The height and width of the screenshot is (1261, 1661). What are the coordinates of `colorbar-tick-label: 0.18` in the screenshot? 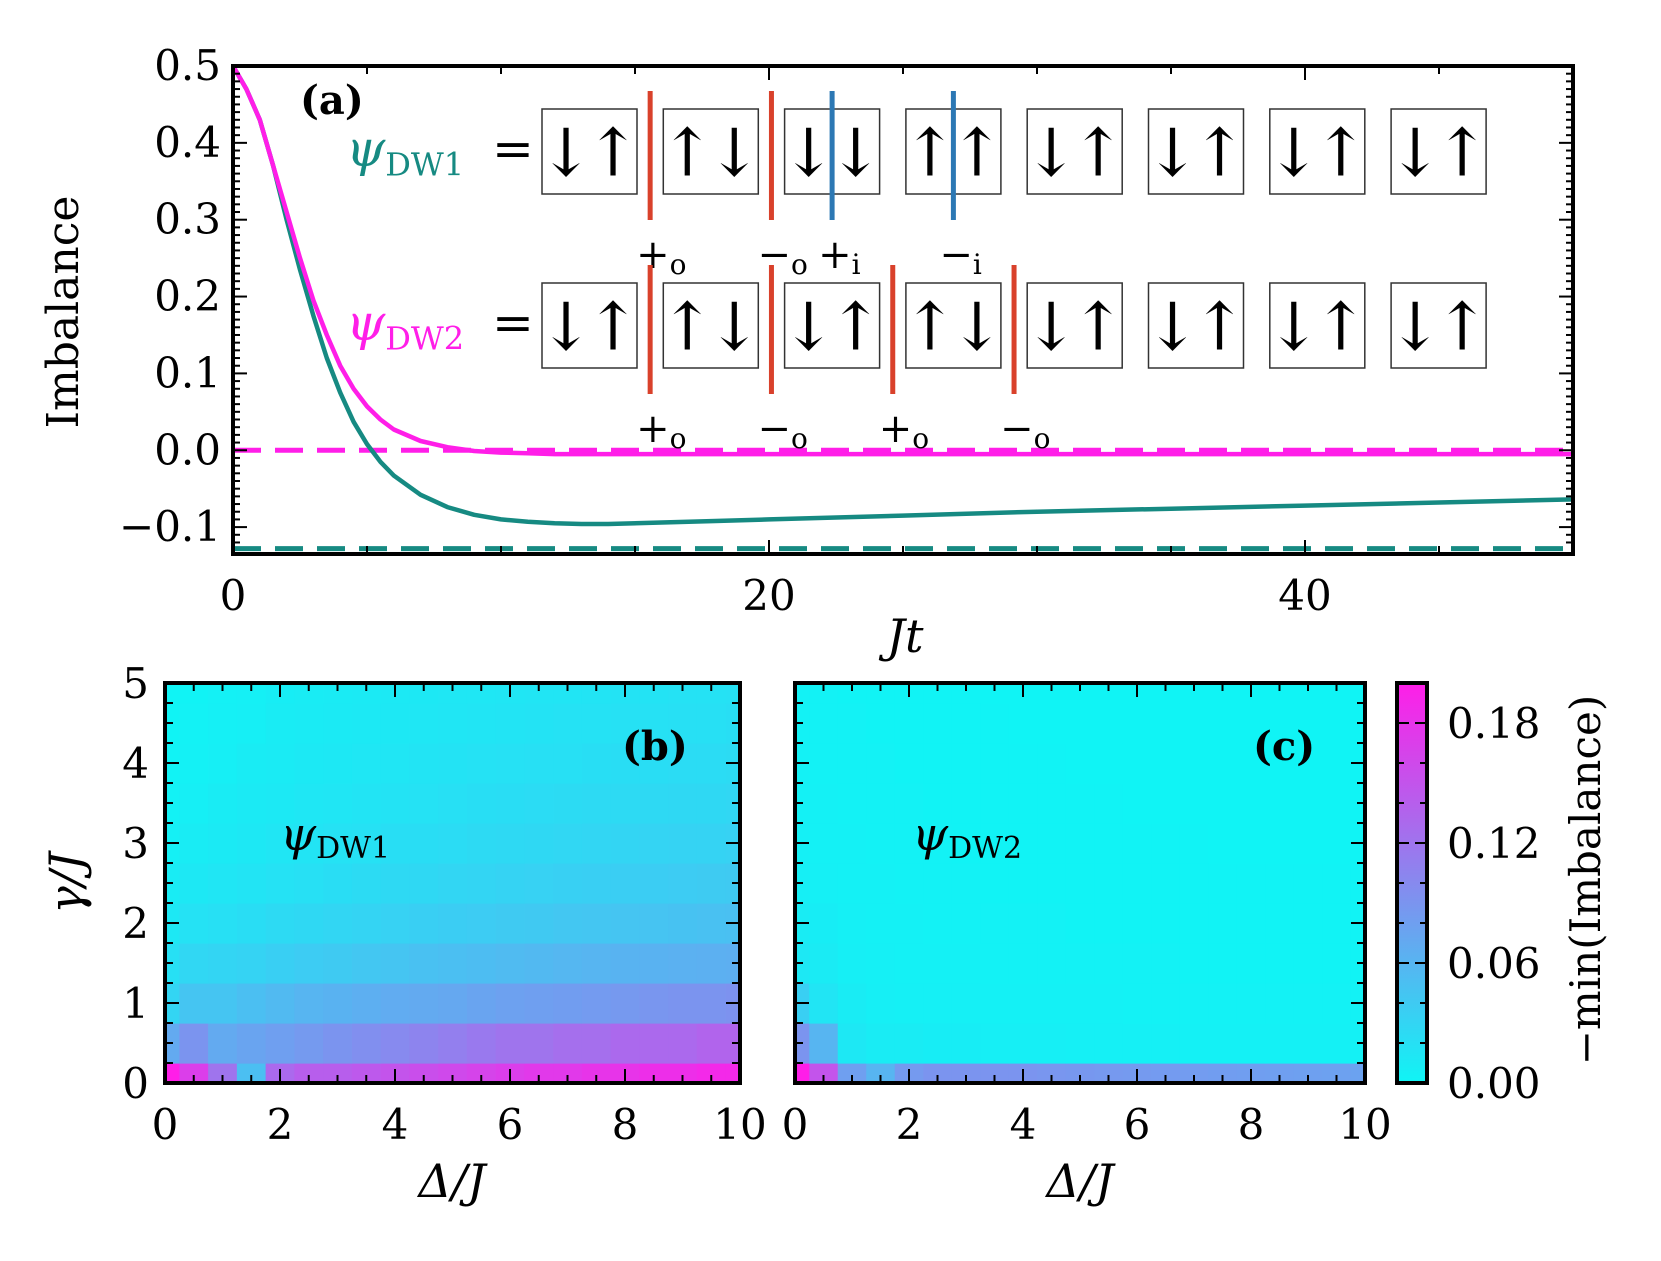 It's located at (1494, 723).